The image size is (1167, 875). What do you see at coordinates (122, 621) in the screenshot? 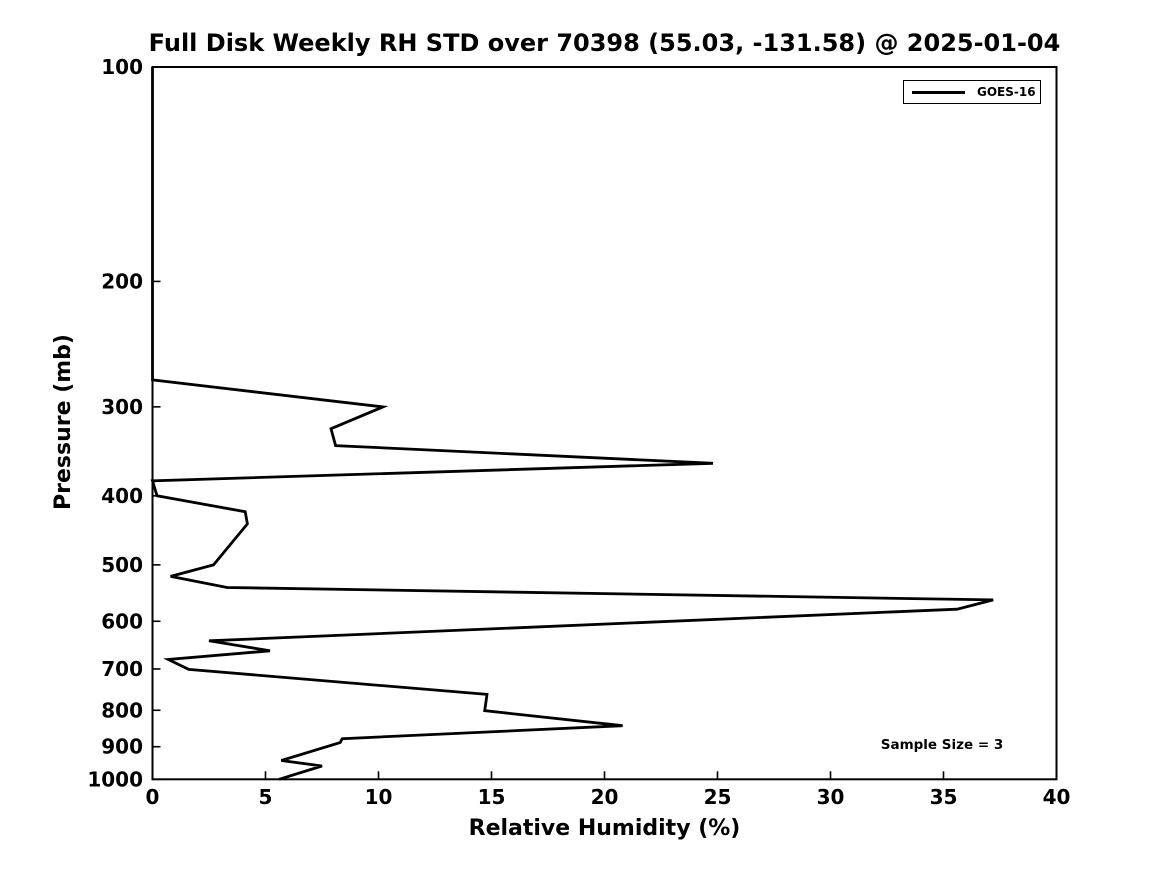
I see `y-tick-label: 600` at bounding box center [122, 621].